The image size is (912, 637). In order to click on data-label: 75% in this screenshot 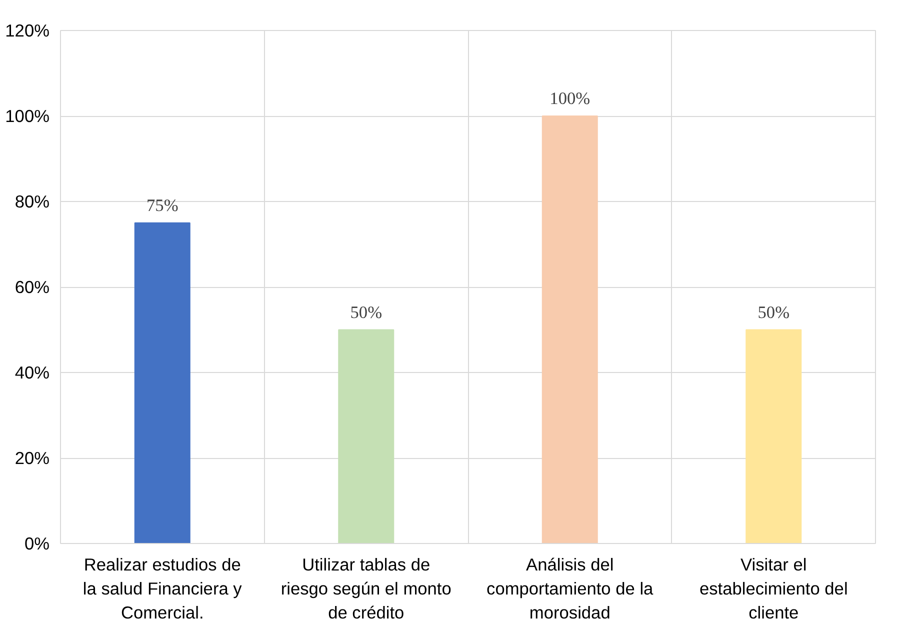, I will do `click(162, 205)`.